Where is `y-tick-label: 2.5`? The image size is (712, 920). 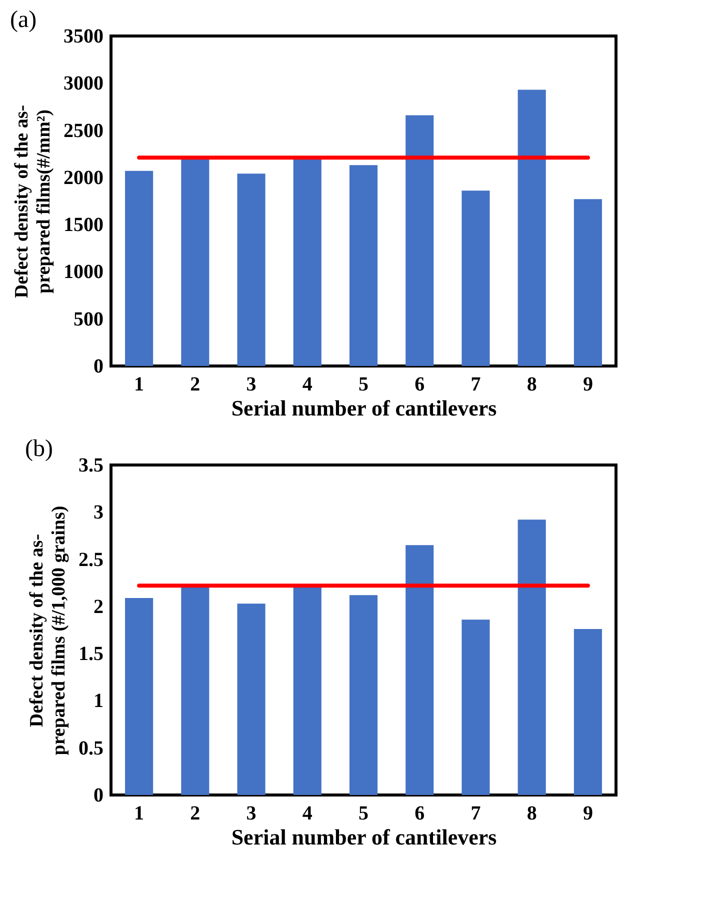 y-tick-label: 2.5 is located at coordinates (91, 559).